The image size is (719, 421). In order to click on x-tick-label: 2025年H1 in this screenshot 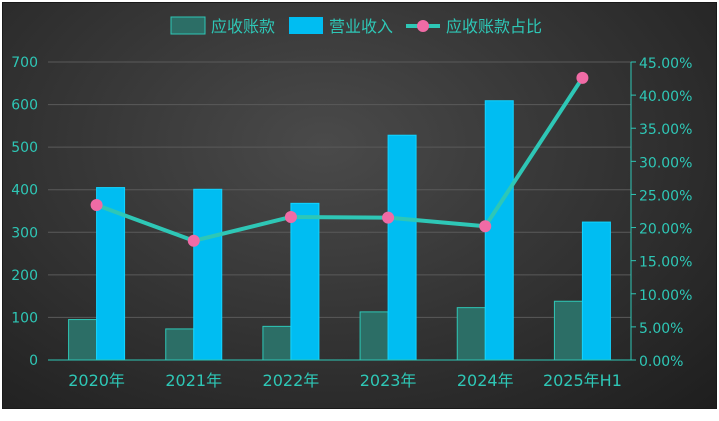, I will do `click(582, 380)`.